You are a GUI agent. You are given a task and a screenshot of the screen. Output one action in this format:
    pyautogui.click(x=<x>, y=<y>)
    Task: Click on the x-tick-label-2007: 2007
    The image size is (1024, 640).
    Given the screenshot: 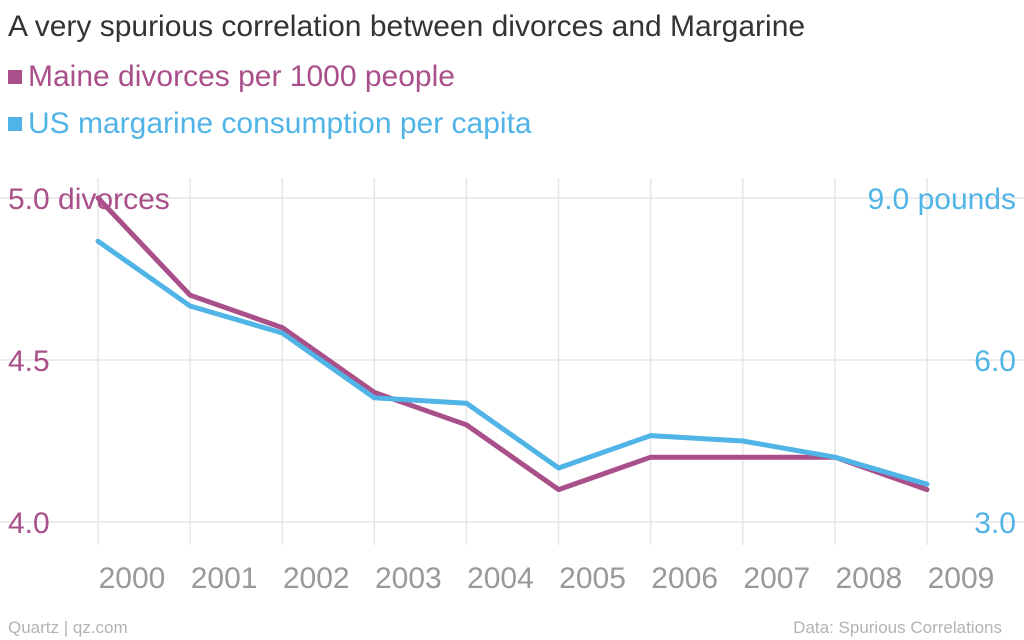 What is the action you would take?
    pyautogui.click(x=776, y=578)
    